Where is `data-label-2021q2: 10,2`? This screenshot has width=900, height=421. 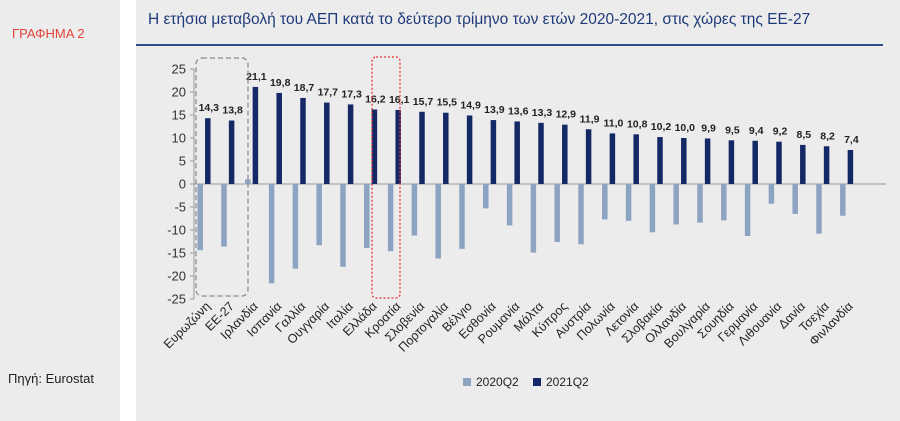
data-label-2021q2: 10,2 is located at coordinates (661, 127).